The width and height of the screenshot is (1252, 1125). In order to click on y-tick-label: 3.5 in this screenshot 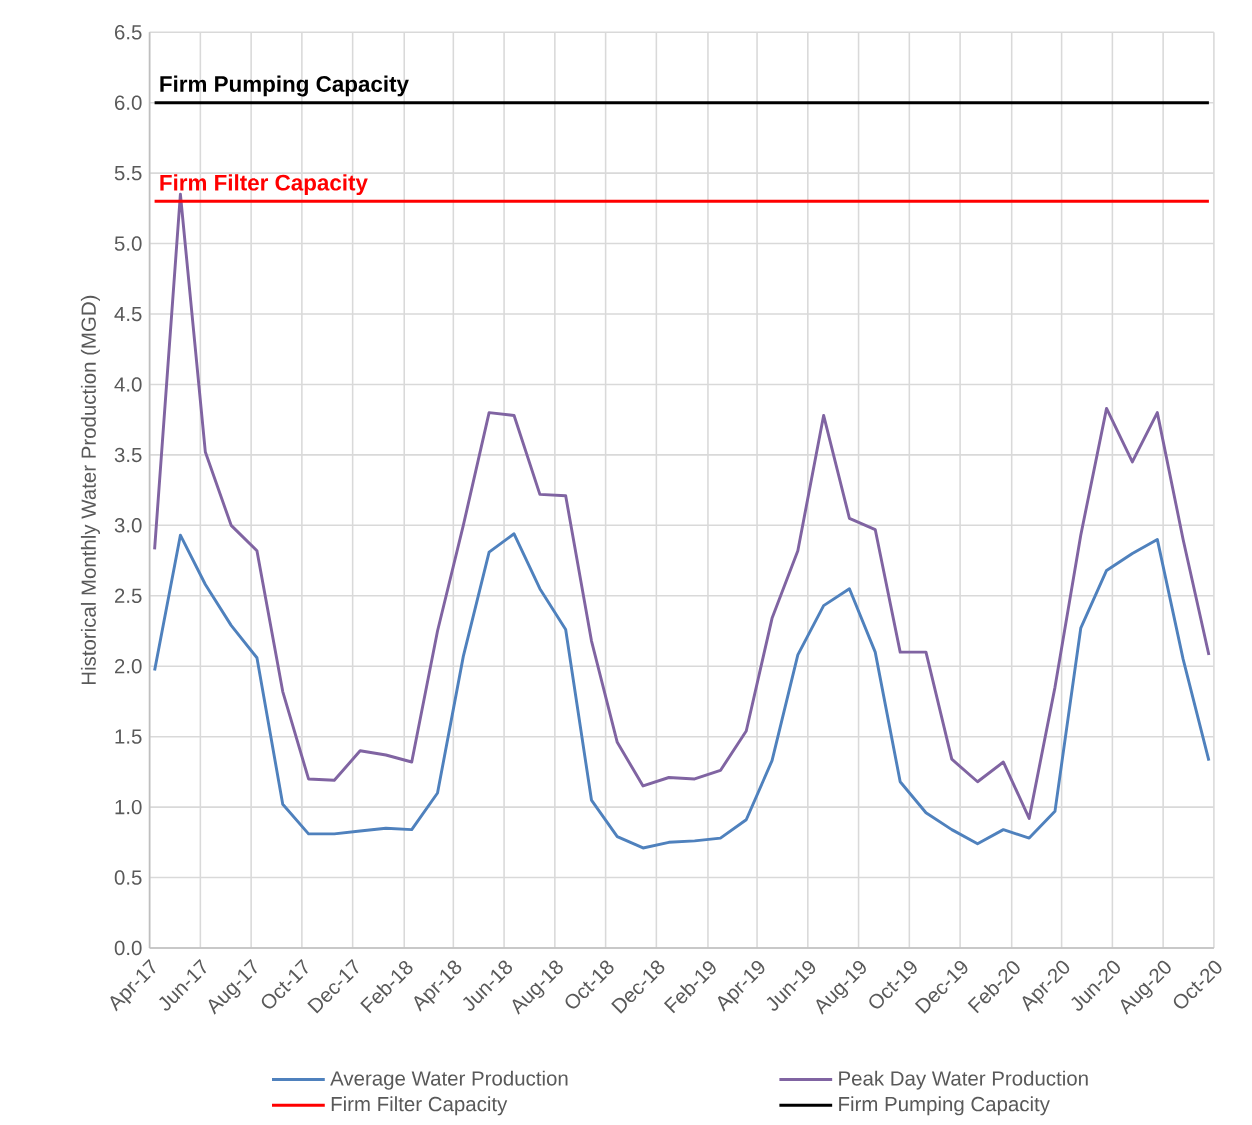, I will do `click(128, 455)`.